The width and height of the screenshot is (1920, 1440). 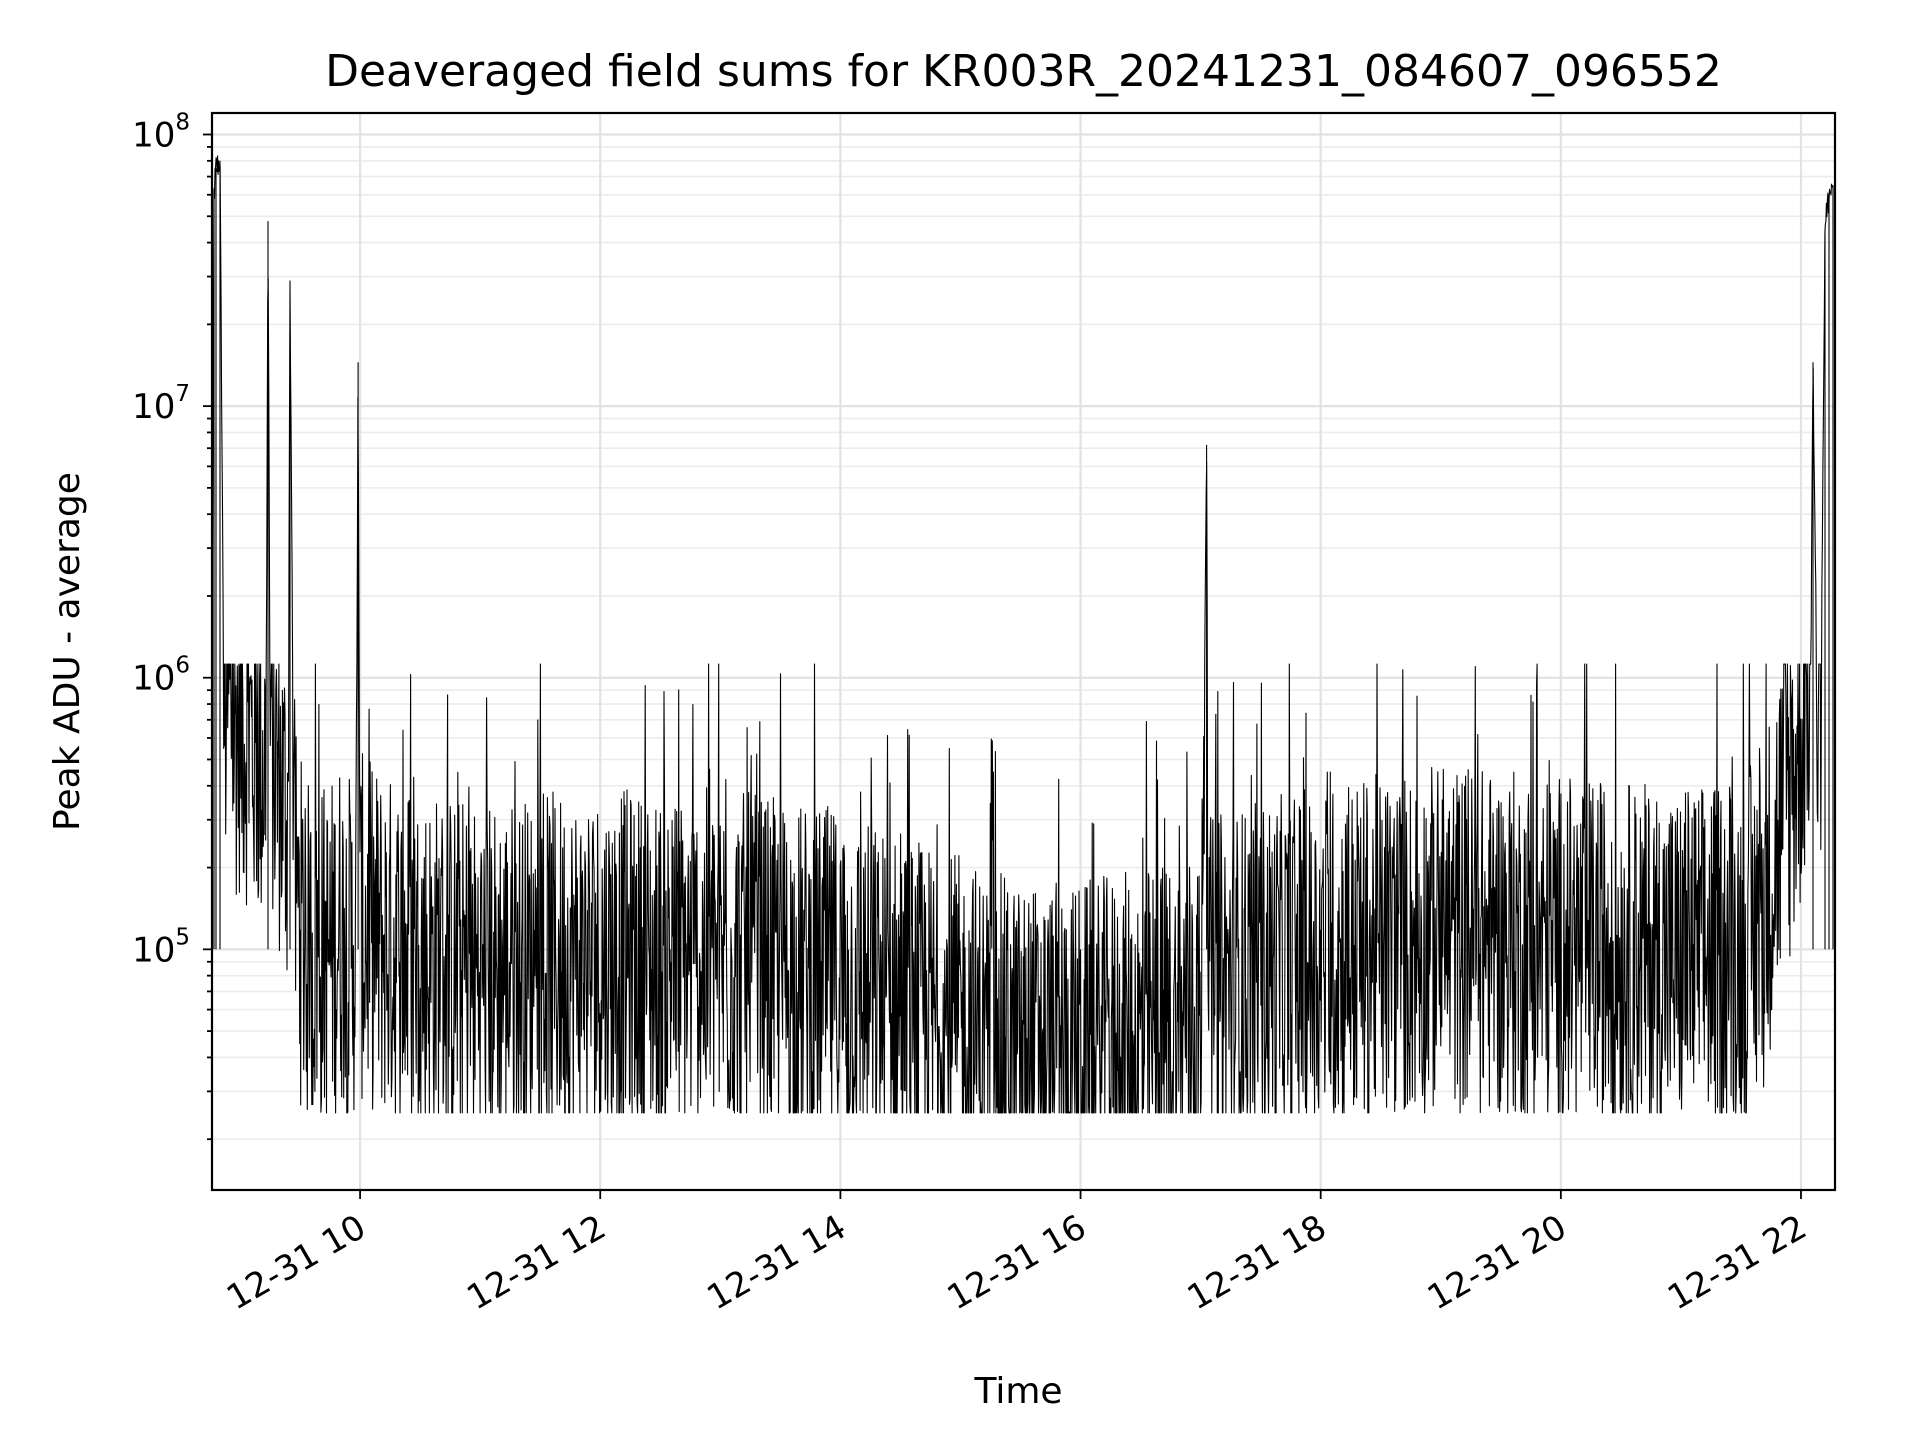 What do you see at coordinates (296, 1262) in the screenshot?
I see `x-tick-label: 12-31 10` at bounding box center [296, 1262].